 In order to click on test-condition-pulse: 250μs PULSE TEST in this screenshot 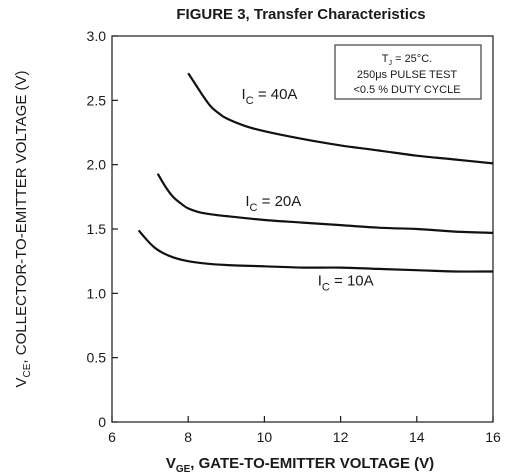, I will do `click(407, 75)`.